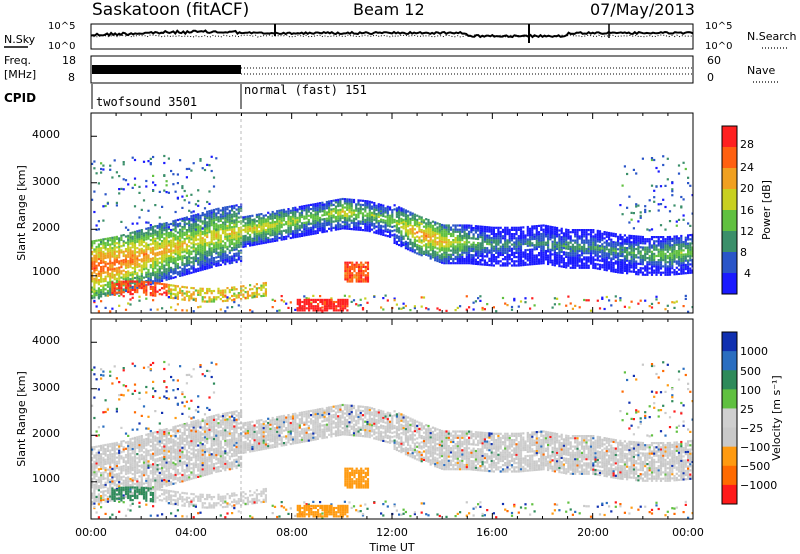  What do you see at coordinates (772, 36) in the screenshot?
I see `noise-search-label: N.Search` at bounding box center [772, 36].